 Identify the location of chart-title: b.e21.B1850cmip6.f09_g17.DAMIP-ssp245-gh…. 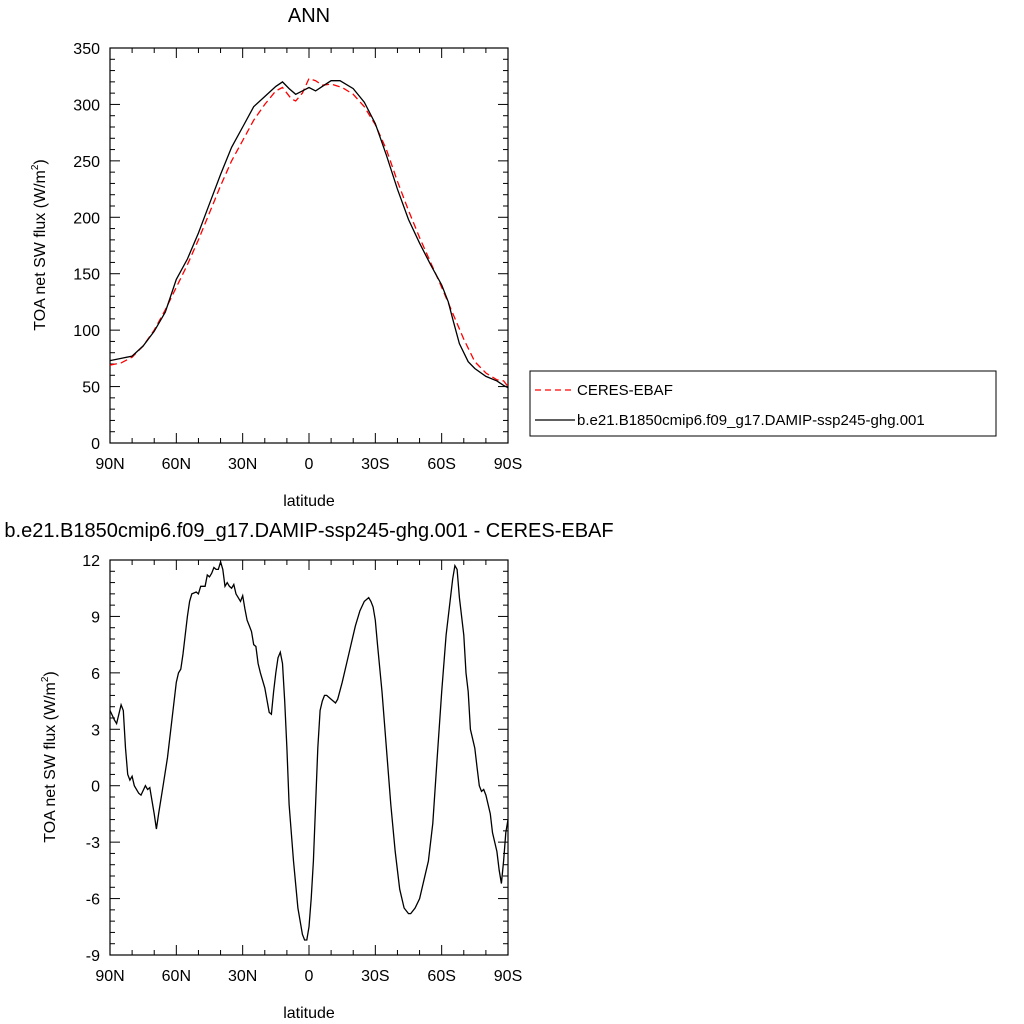
(308, 531).